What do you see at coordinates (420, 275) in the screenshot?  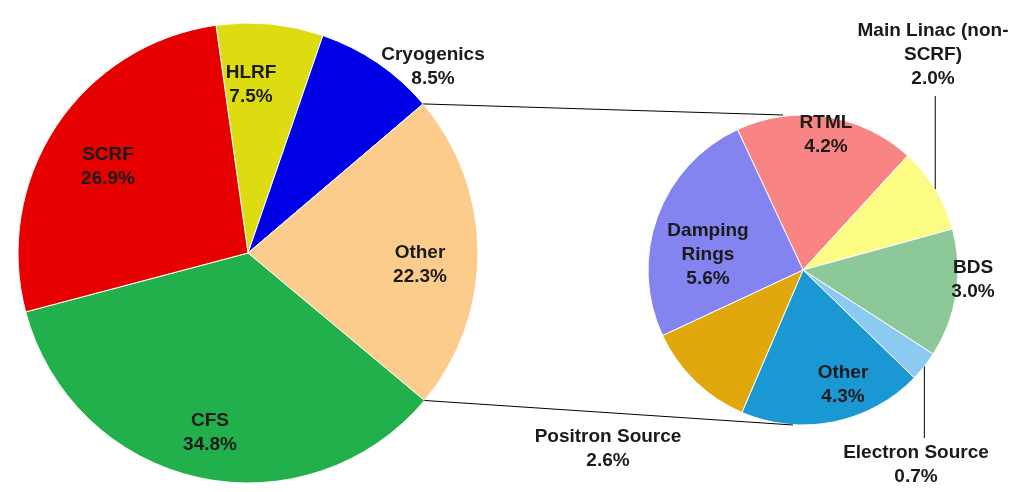 I see `data-label: 22.3%` at bounding box center [420, 275].